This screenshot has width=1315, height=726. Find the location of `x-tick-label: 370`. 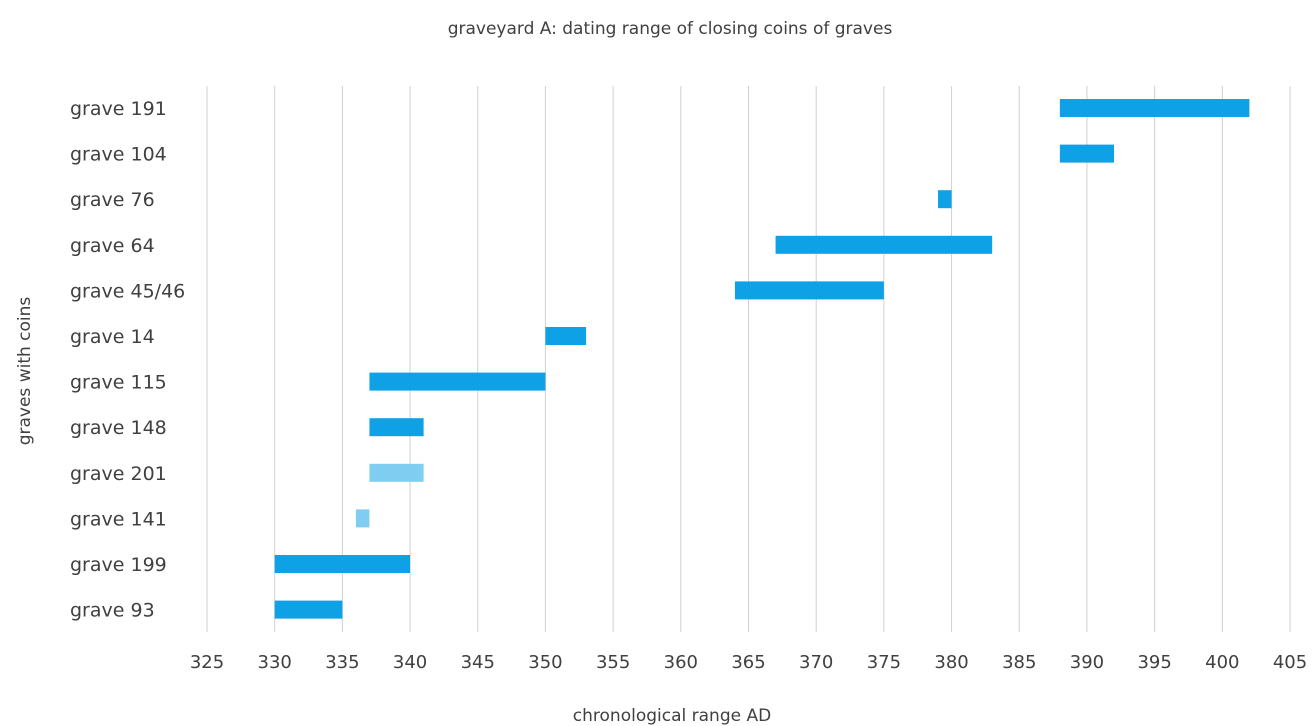

x-tick-label: 370 is located at coordinates (816, 662).